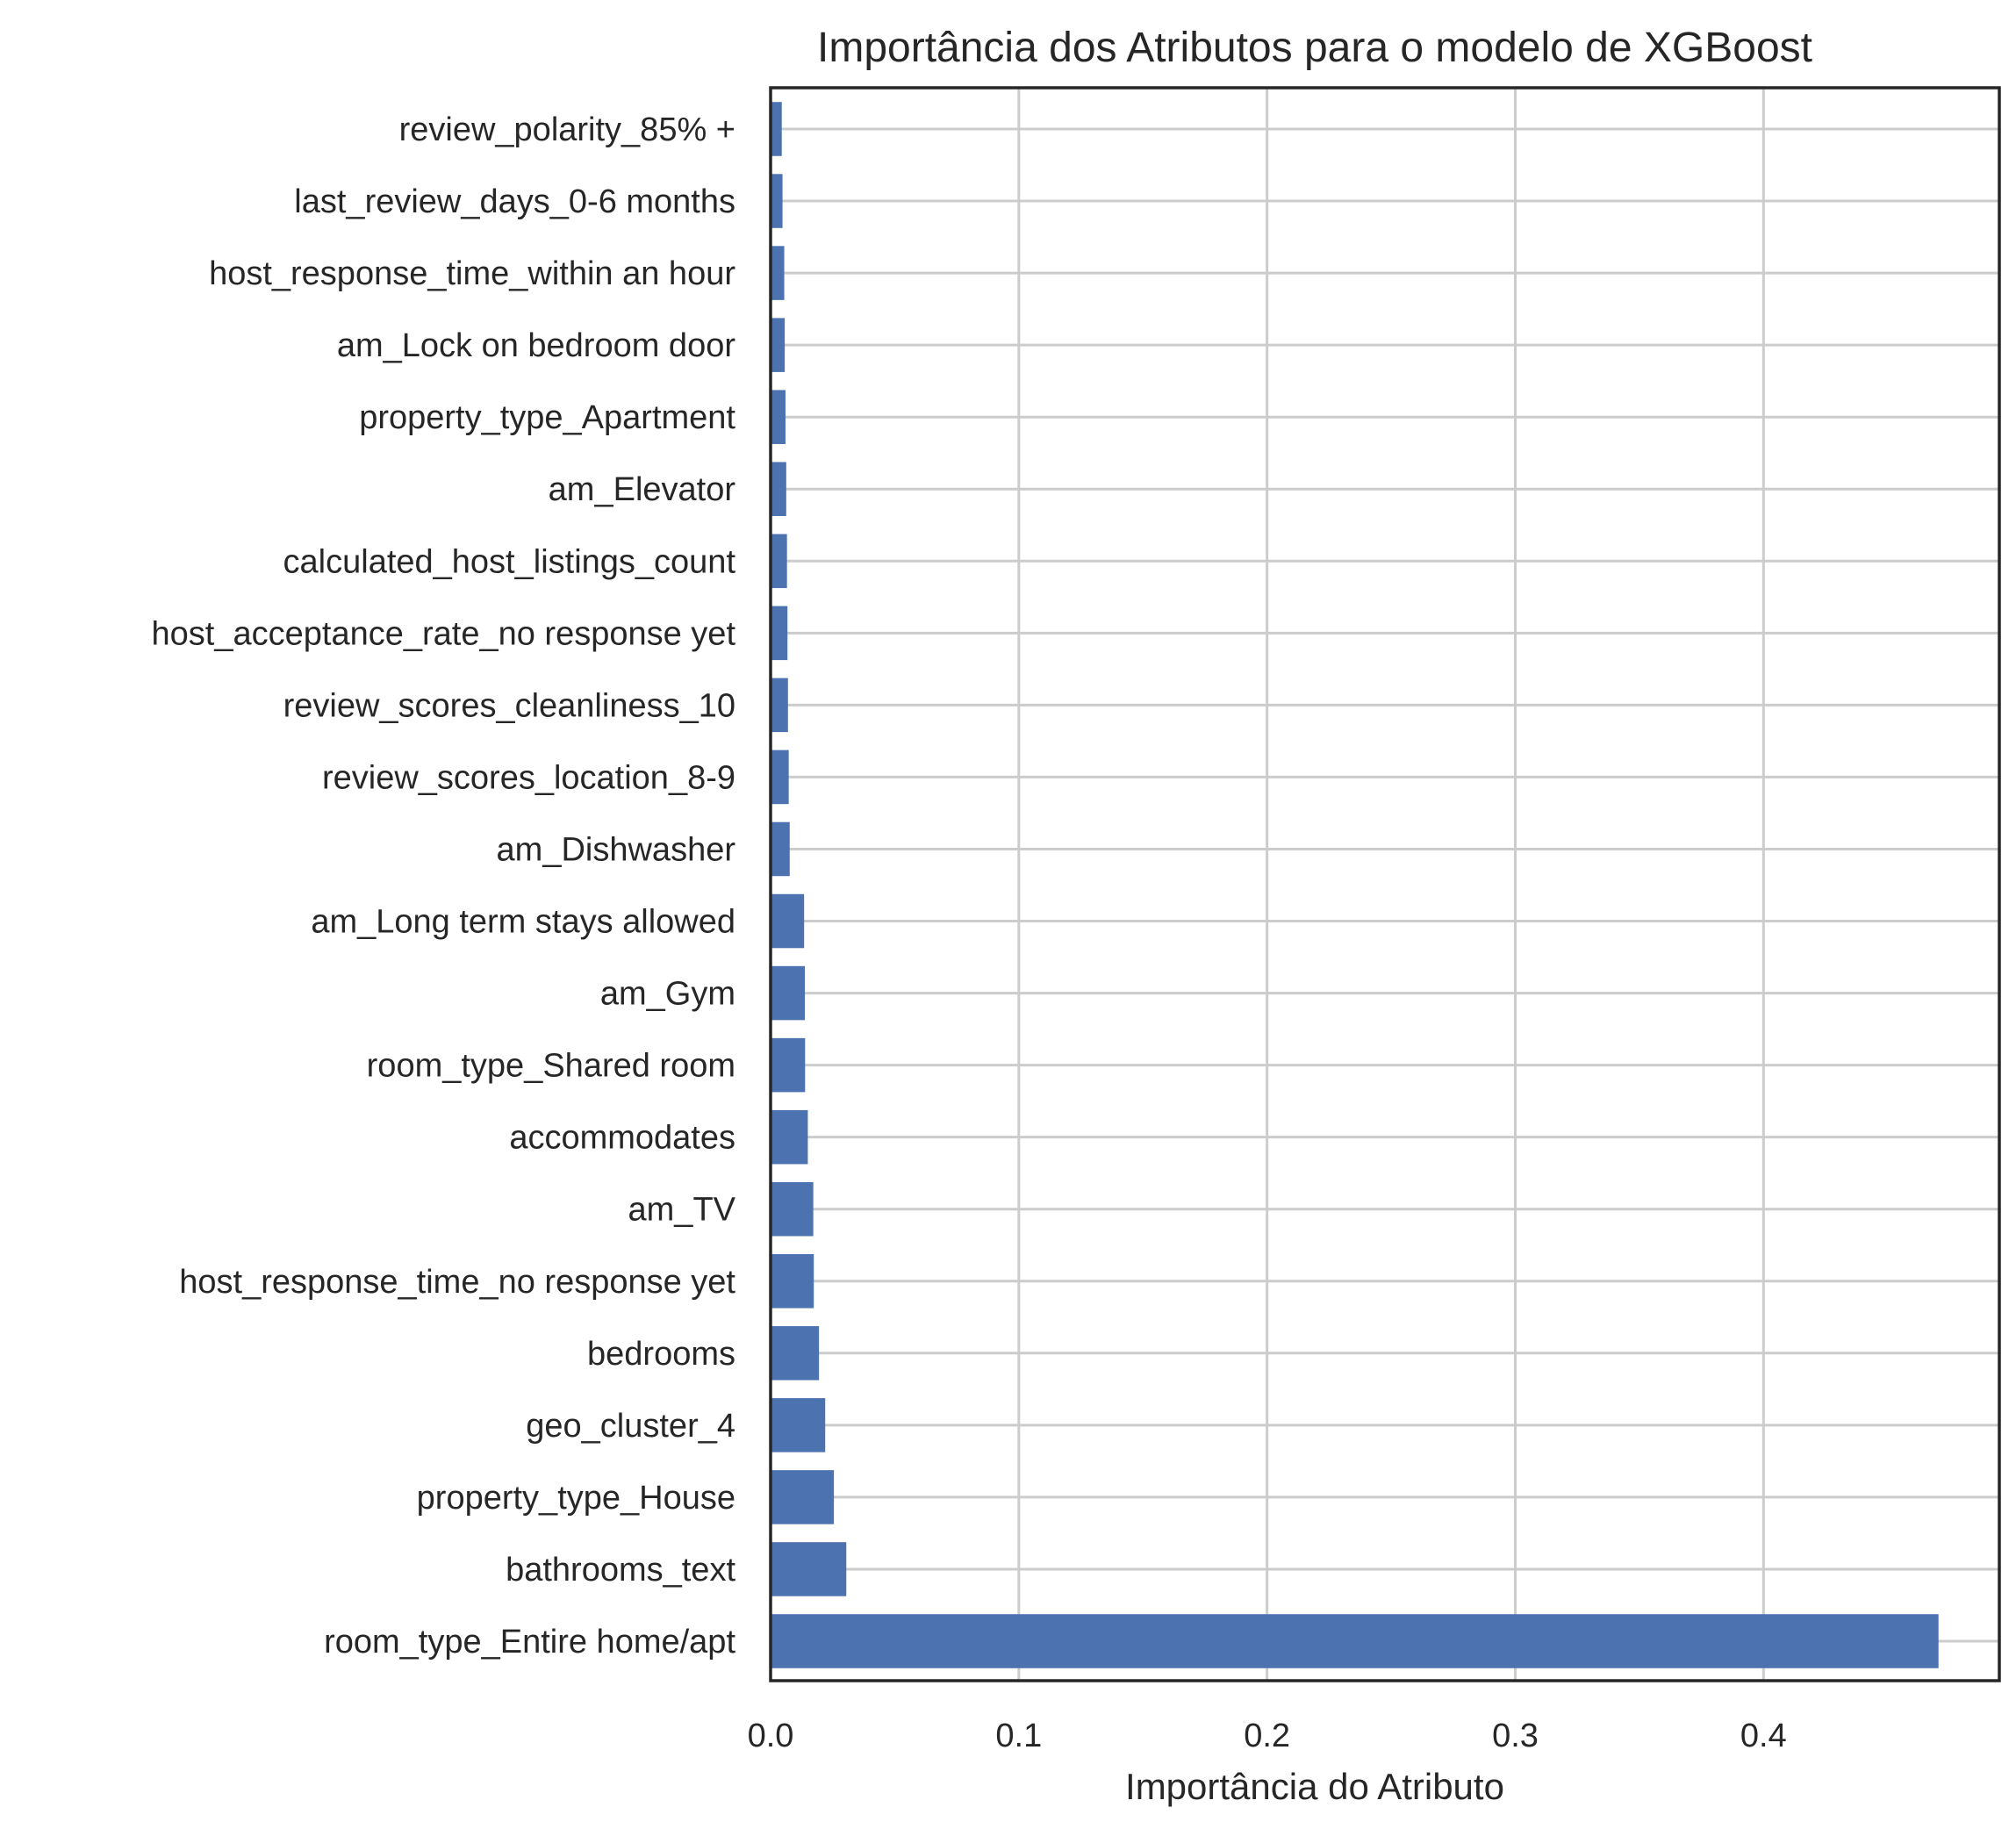 This screenshot has width=2016, height=1829. What do you see at coordinates (547, 417) in the screenshot?
I see `y-tick-label: property_type_Apartment` at bounding box center [547, 417].